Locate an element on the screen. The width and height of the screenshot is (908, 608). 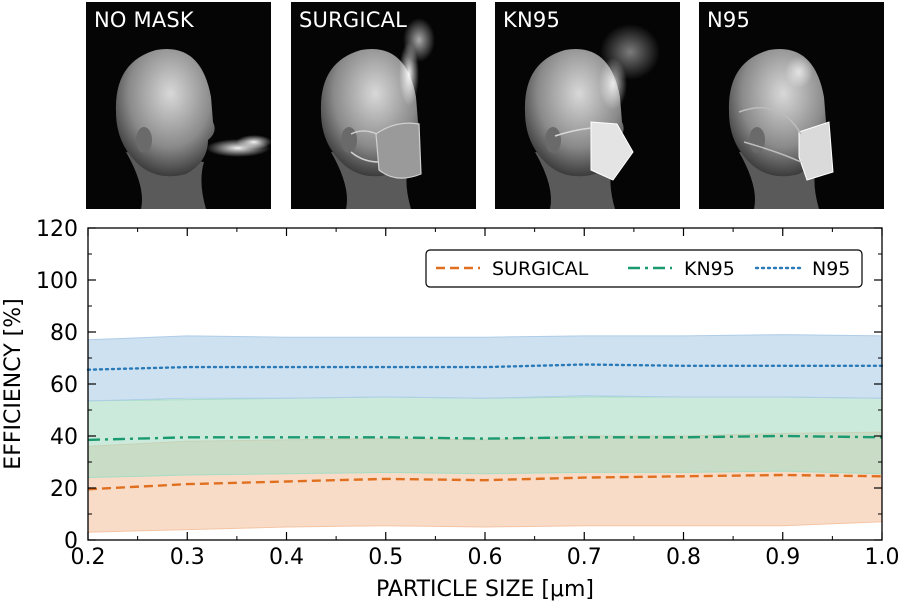
panel-label: N95 is located at coordinates (729, 20).